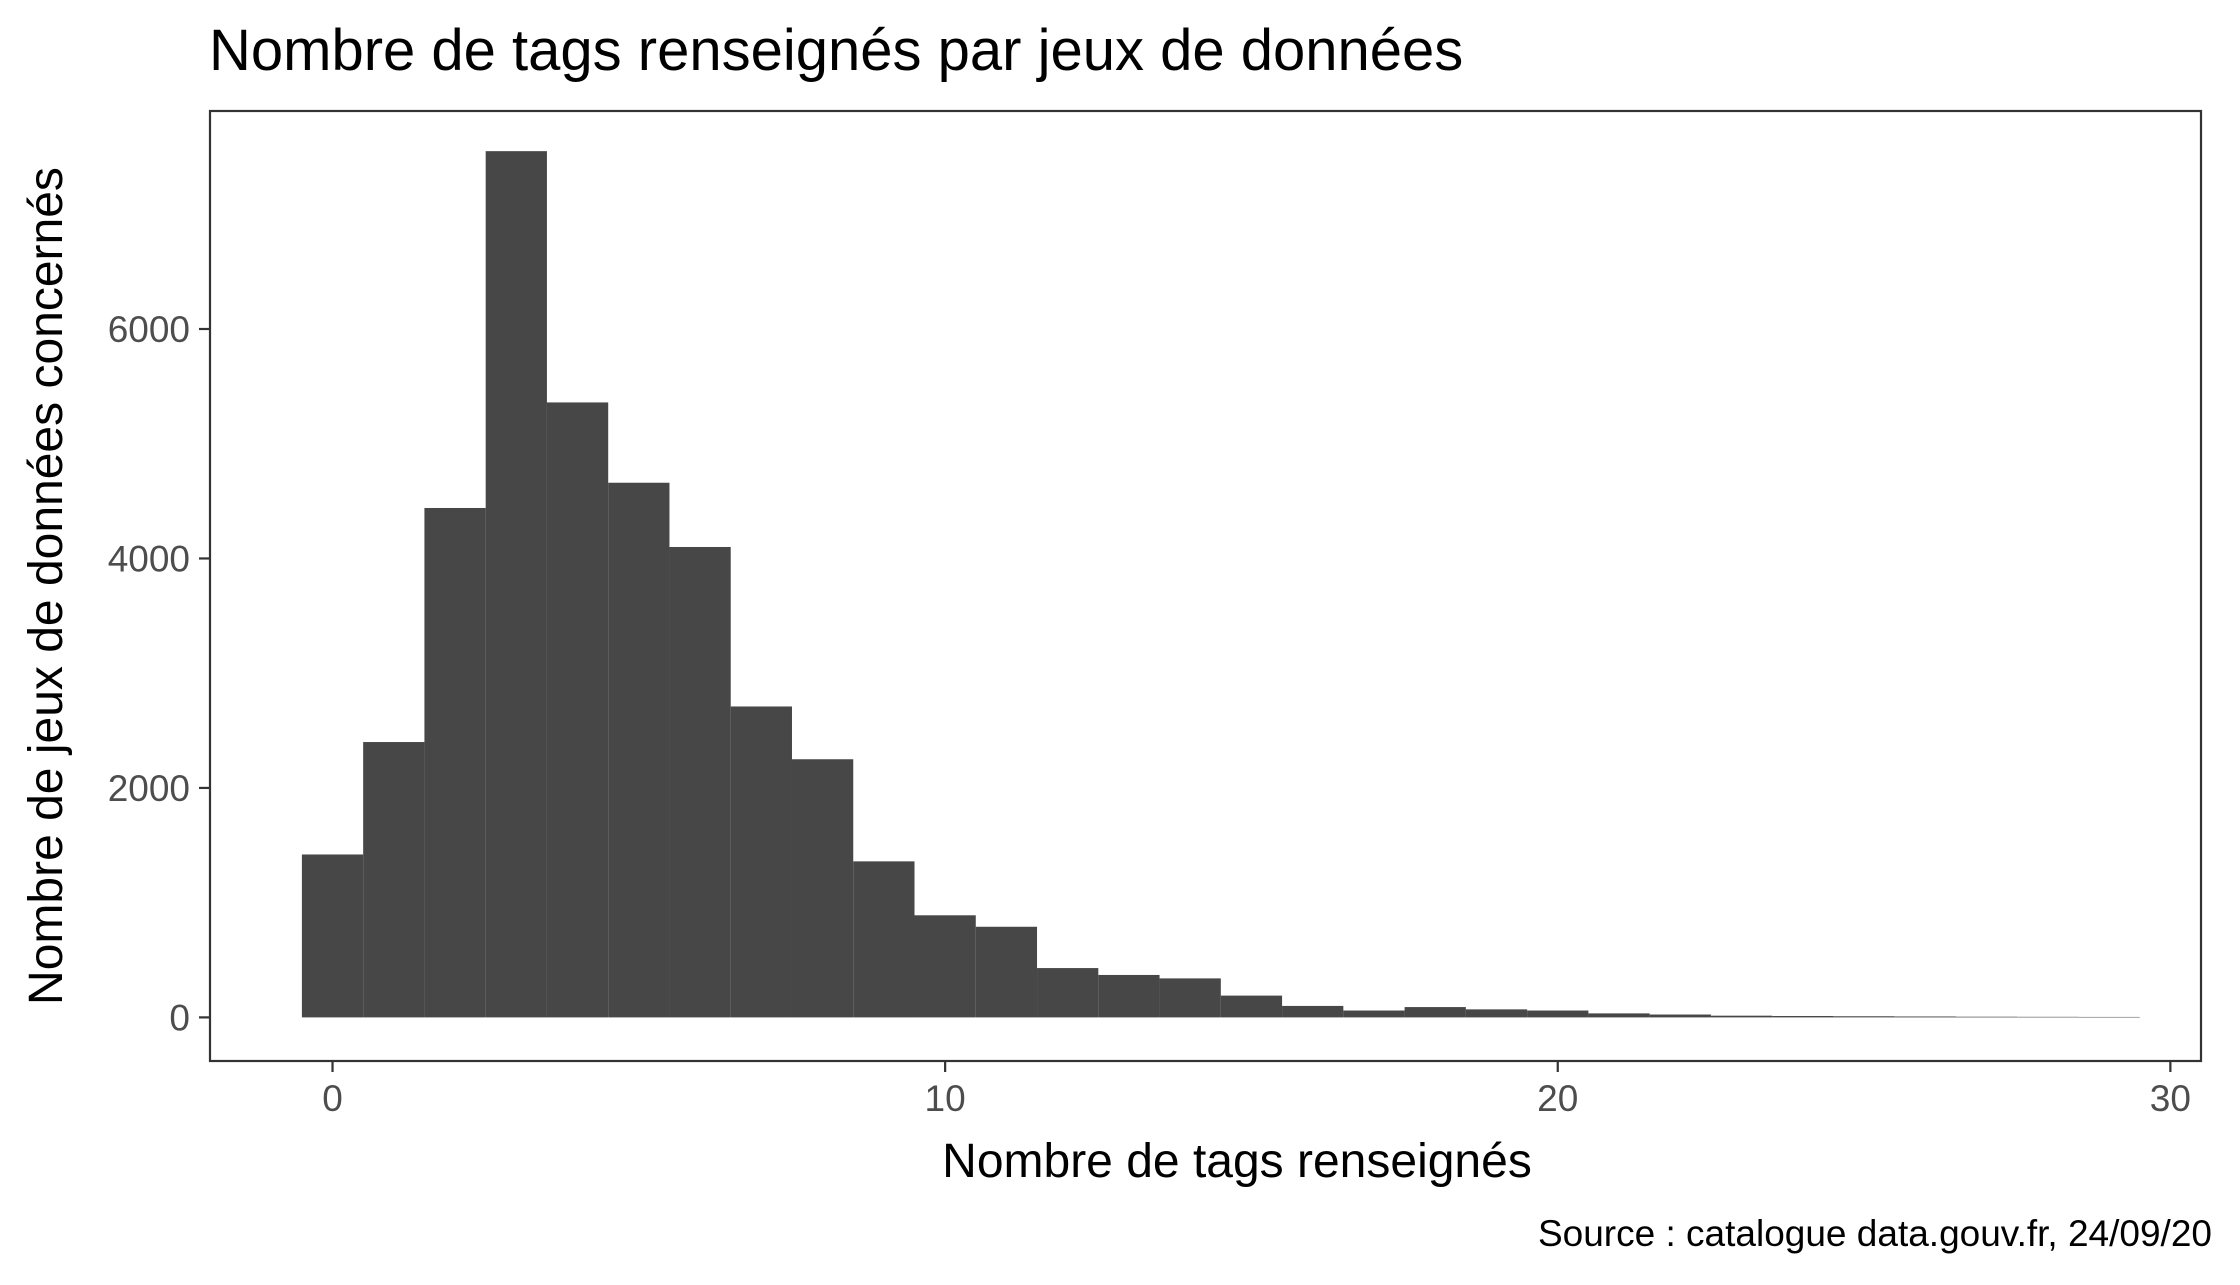 This screenshot has width=2240, height=1285. What do you see at coordinates (149, 788) in the screenshot?
I see `y-tick-label: 2000` at bounding box center [149, 788].